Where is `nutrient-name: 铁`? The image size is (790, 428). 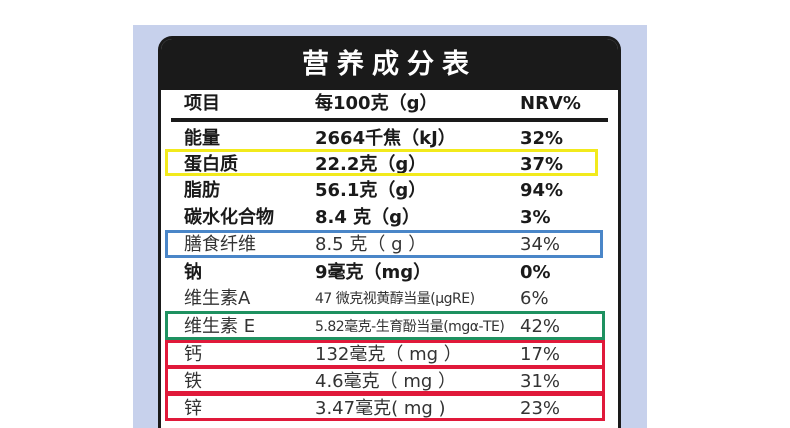 nutrient-name: 铁 is located at coordinates (193, 381).